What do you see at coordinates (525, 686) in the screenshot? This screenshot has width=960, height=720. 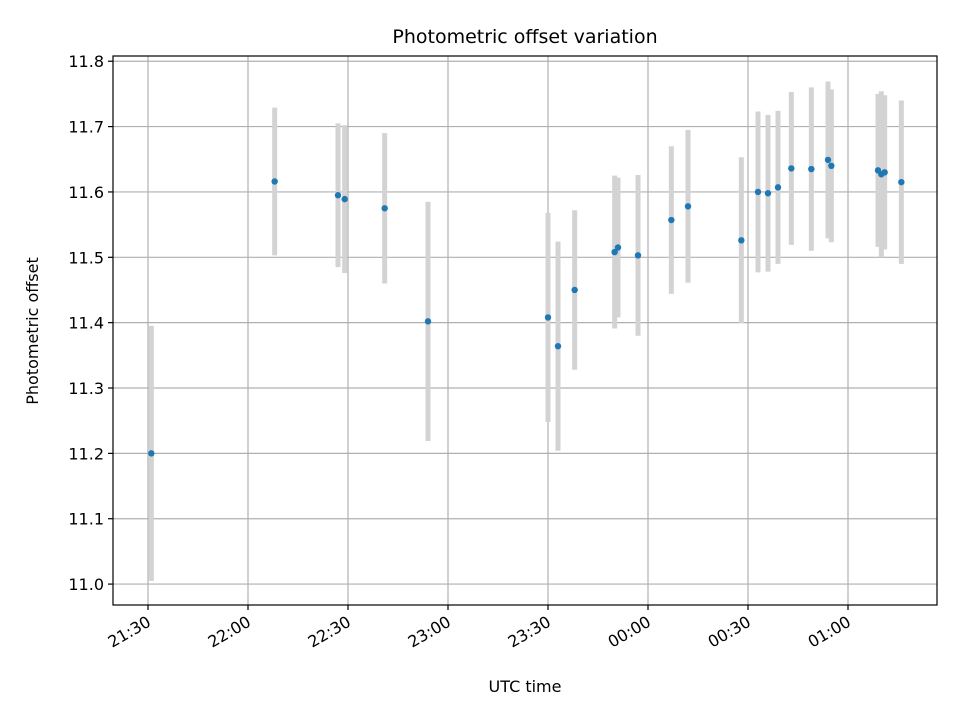 I see `x-axis-label: UTC time` at bounding box center [525, 686].